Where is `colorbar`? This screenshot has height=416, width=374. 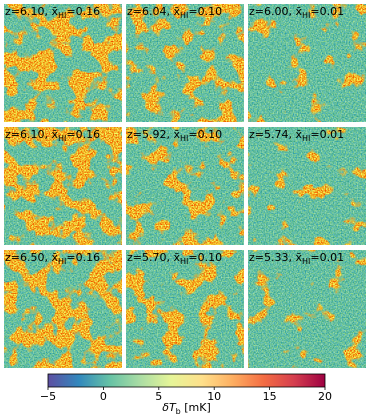 colorbar is located at coordinates (186, 380).